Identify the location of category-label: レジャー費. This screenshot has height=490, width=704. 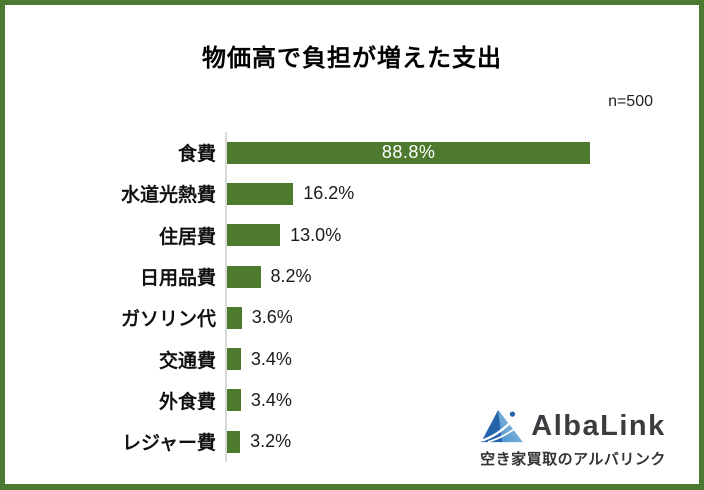
(168, 444).